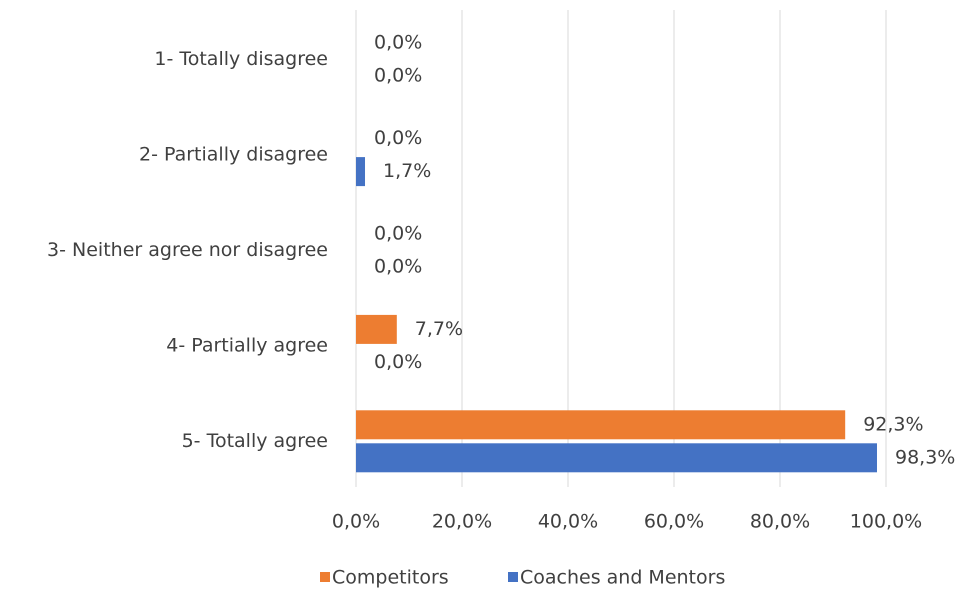  Describe the element at coordinates (356, 522) in the screenshot. I see `x-tick-label: 0,0%` at that location.